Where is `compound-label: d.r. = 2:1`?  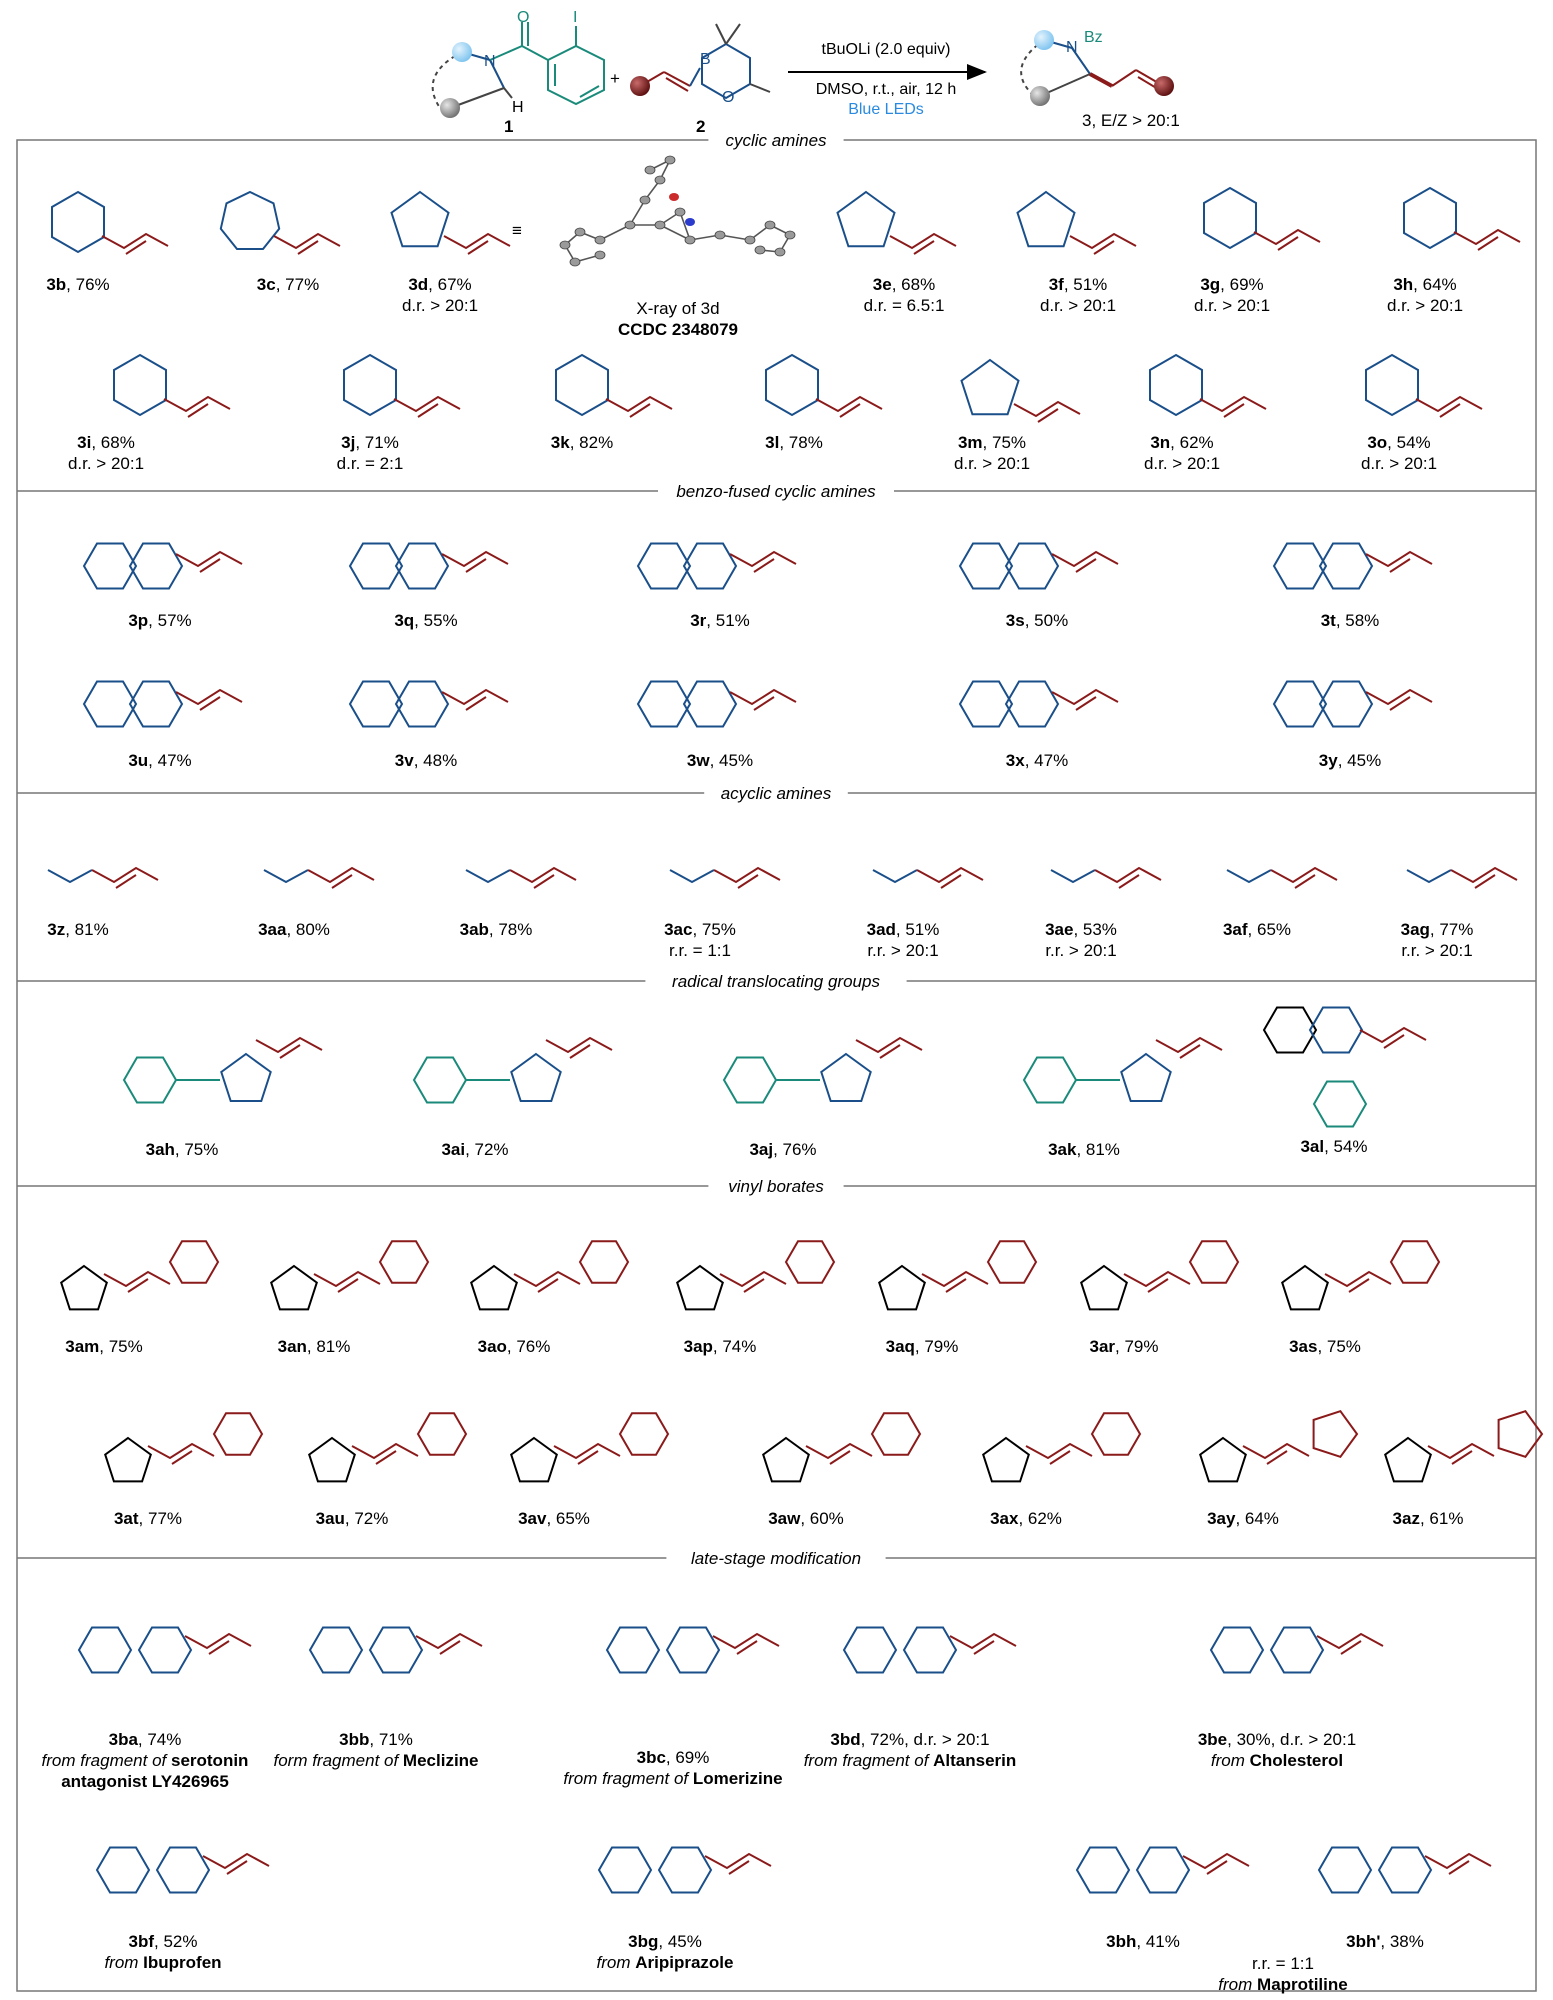 compound-label: d.r. = 2:1 is located at coordinates (370, 463).